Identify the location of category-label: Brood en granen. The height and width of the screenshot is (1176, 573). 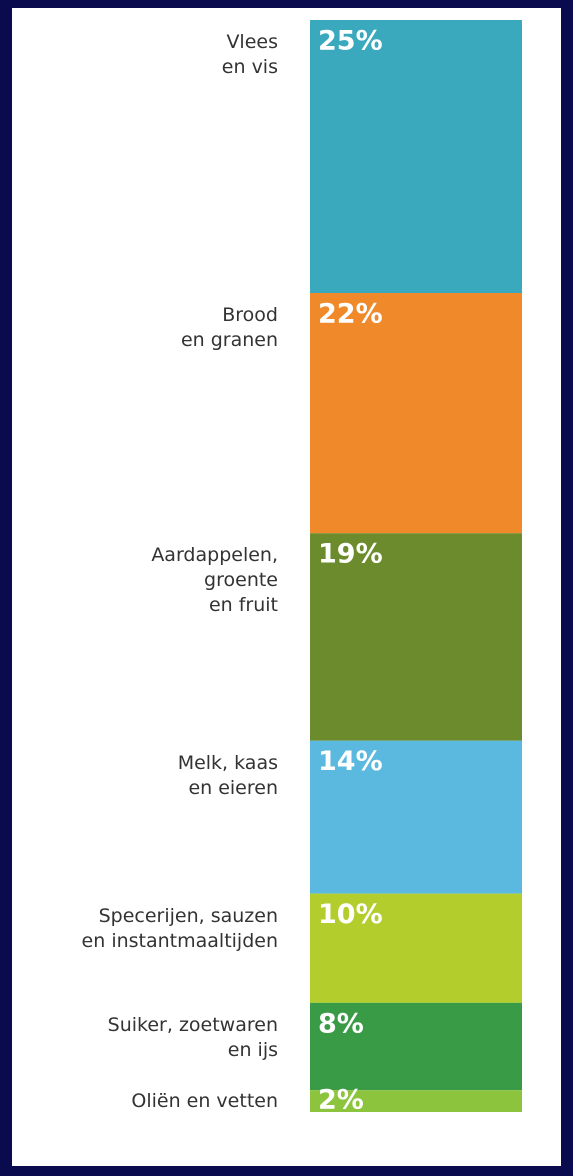
(229, 327).